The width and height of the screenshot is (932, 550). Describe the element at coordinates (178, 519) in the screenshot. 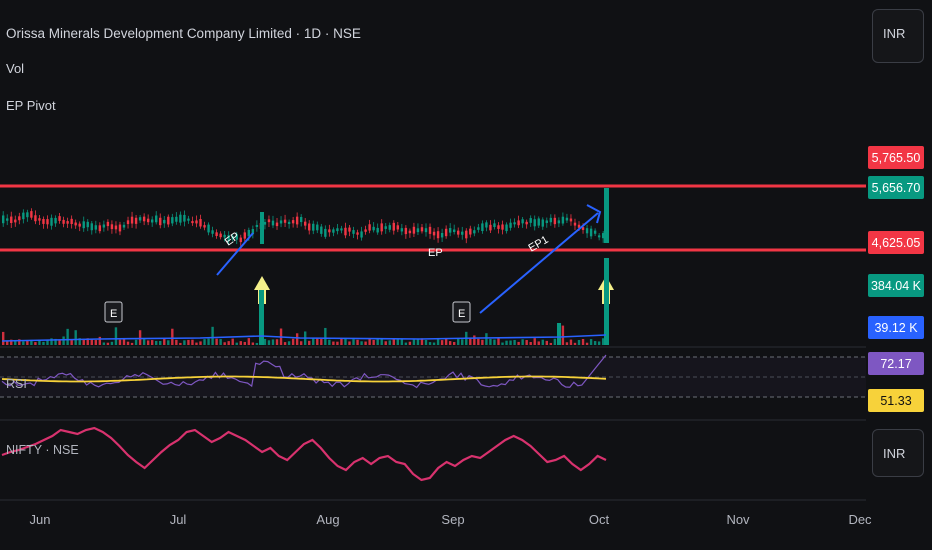

I see `x-tick-jul: Jul` at that location.